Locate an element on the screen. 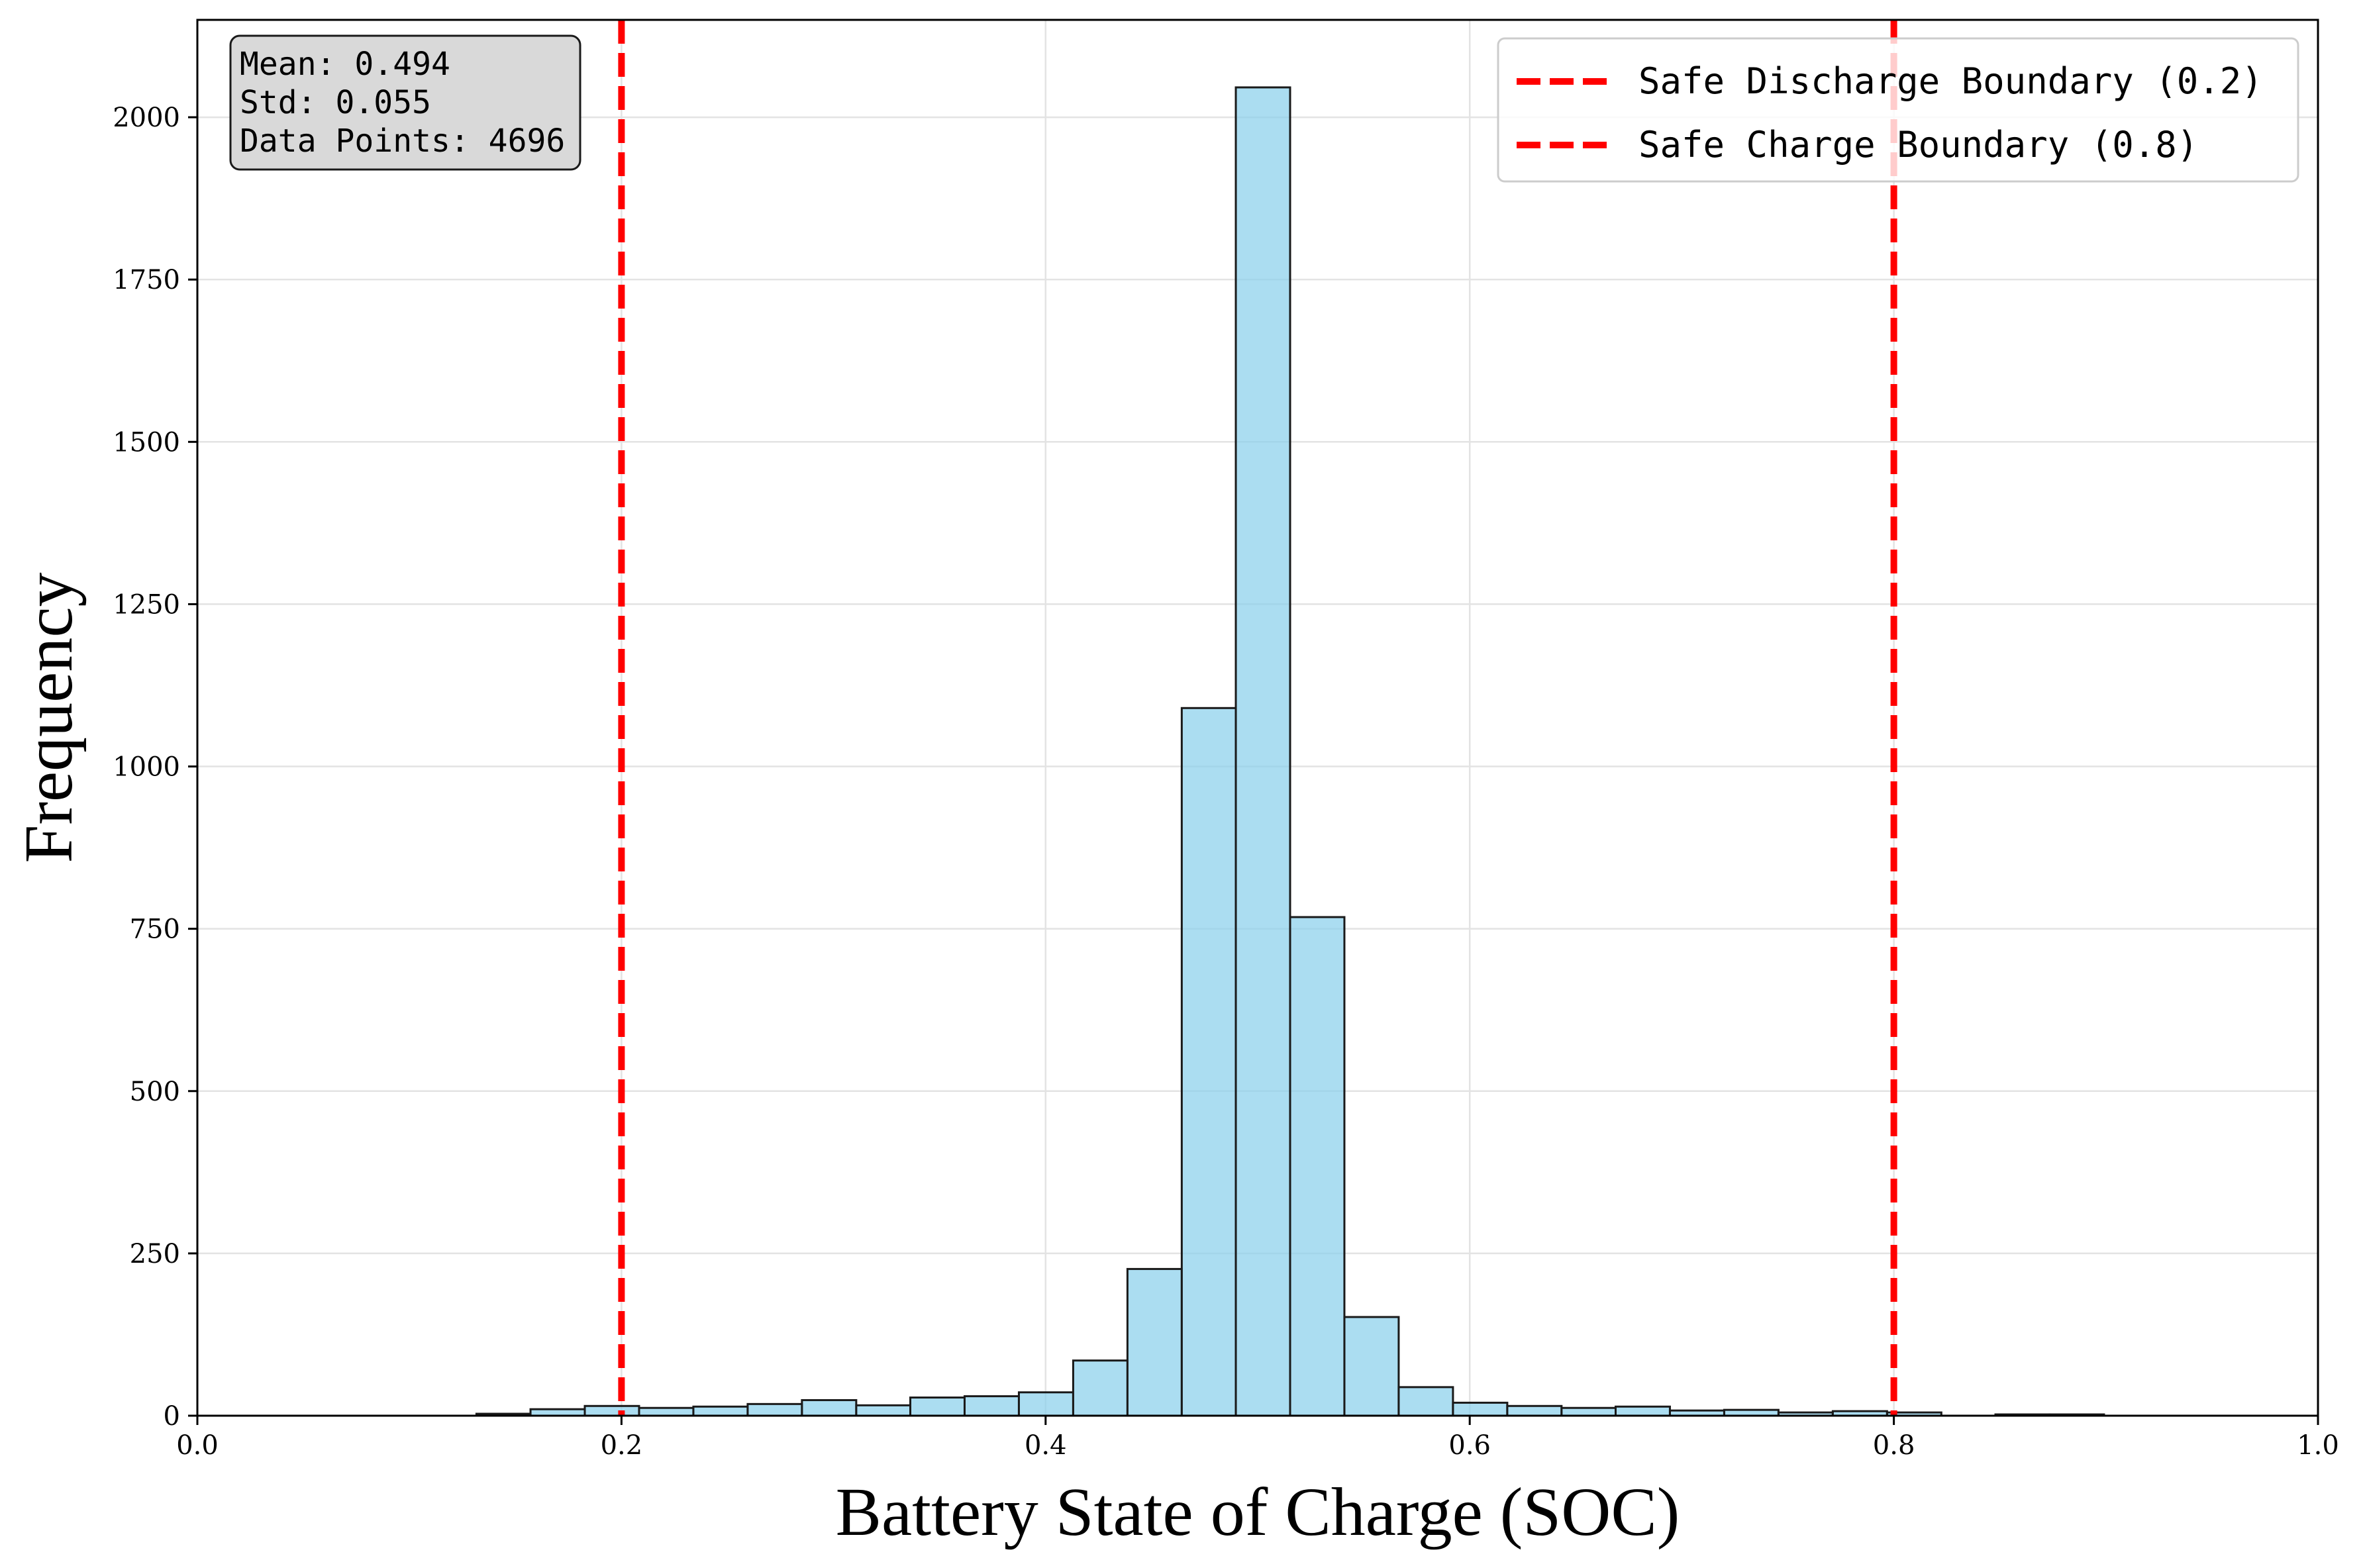 Image resolution: width=2365 pixels, height=1568 pixels. stats-box: Mean: 0.494 Std: 0.055 Data Points: 4696 is located at coordinates (405, 102).